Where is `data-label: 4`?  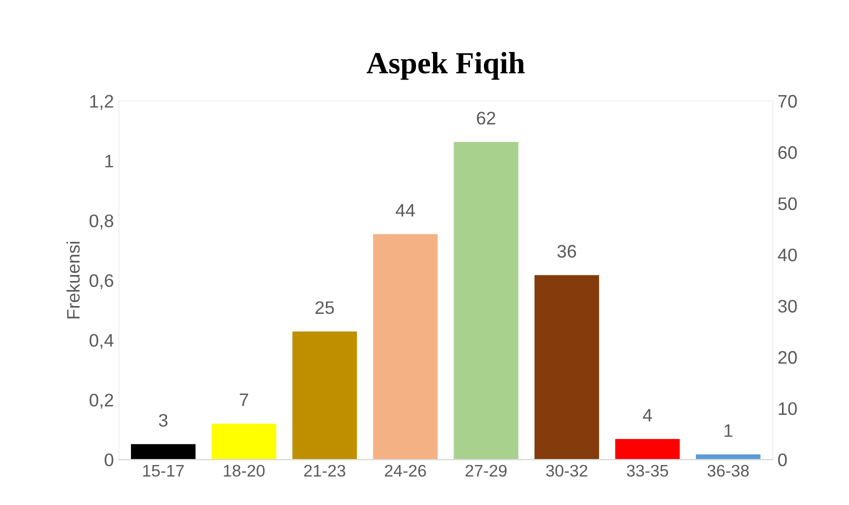
data-label: 4 is located at coordinates (647, 415).